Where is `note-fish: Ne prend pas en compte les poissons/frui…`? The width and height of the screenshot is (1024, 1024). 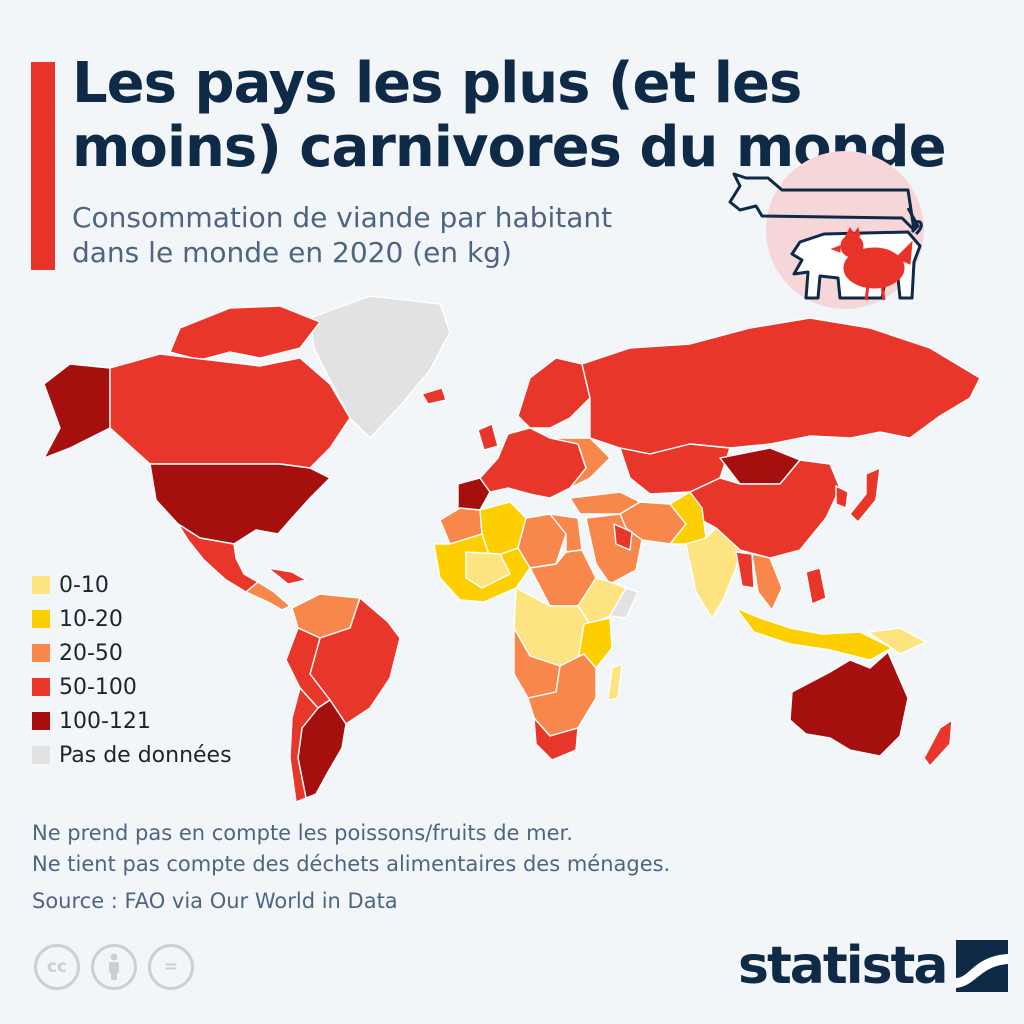 note-fish: Ne prend pas en compte les poissons/frui… is located at coordinates (302, 833).